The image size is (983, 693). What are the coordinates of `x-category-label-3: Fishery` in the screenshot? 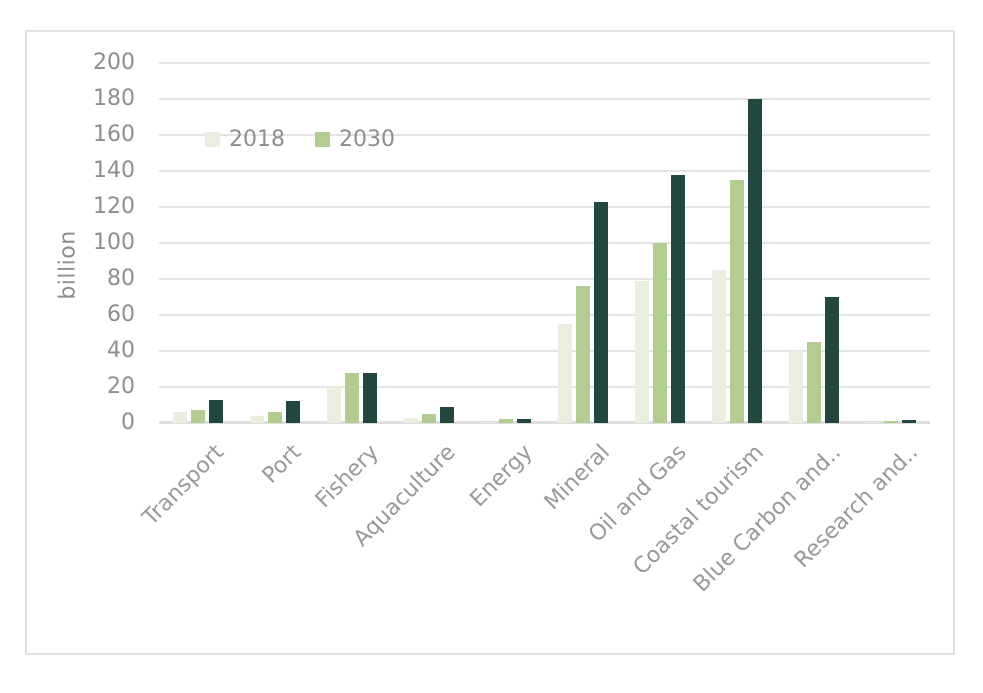 It's located at (347, 476).